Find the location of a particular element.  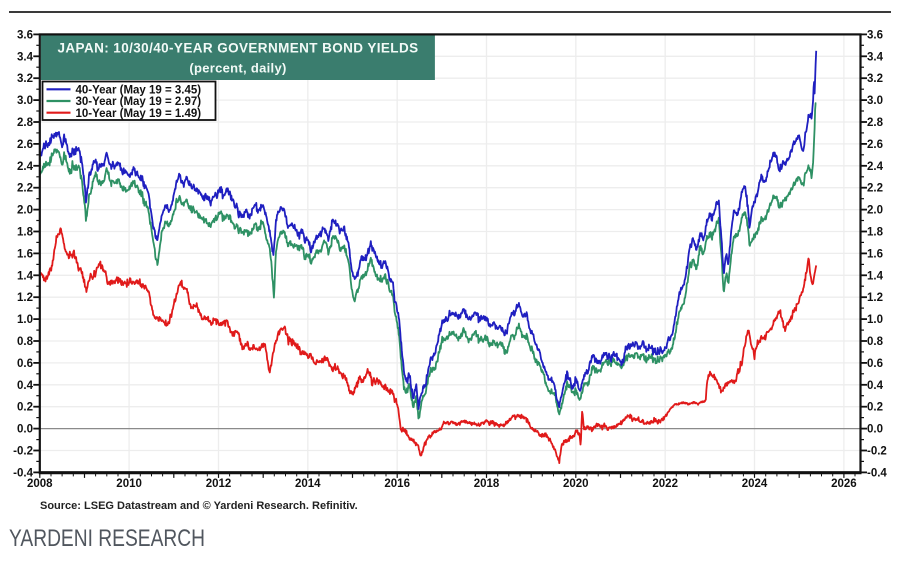

svg-text: YARDENI RESEARCH is located at coordinates (107, 538).